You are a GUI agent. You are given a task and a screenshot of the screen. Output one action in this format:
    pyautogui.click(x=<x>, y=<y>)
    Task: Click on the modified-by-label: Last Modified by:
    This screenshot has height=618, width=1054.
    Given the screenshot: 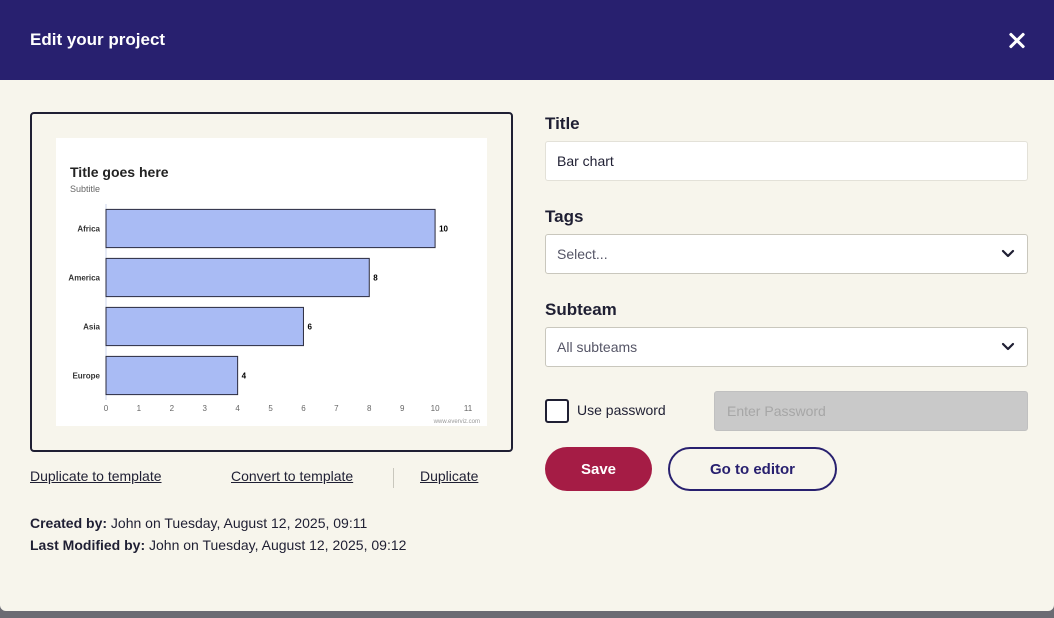 What is the action you would take?
    pyautogui.click(x=88, y=545)
    